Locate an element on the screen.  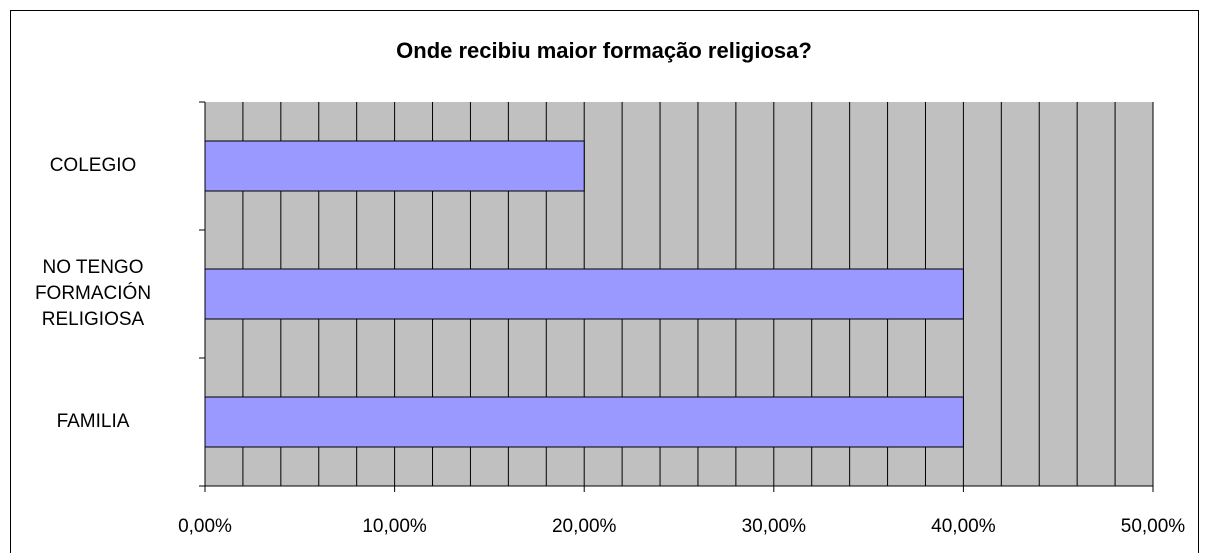
x-tick-label: 10,00% is located at coordinates (394, 526).